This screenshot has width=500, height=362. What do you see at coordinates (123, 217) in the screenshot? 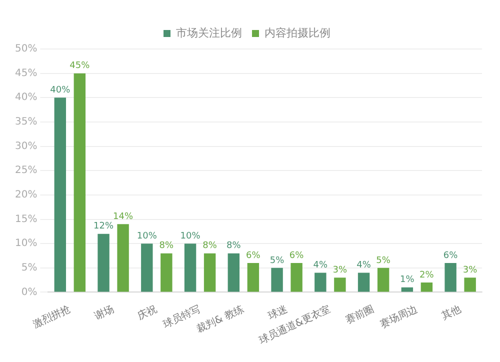
I see `text: 14%` at bounding box center [123, 217].